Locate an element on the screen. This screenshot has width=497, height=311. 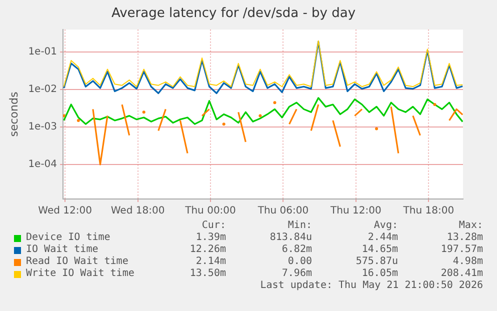
y-tick-label: 1e-03 is located at coordinates (43, 127).